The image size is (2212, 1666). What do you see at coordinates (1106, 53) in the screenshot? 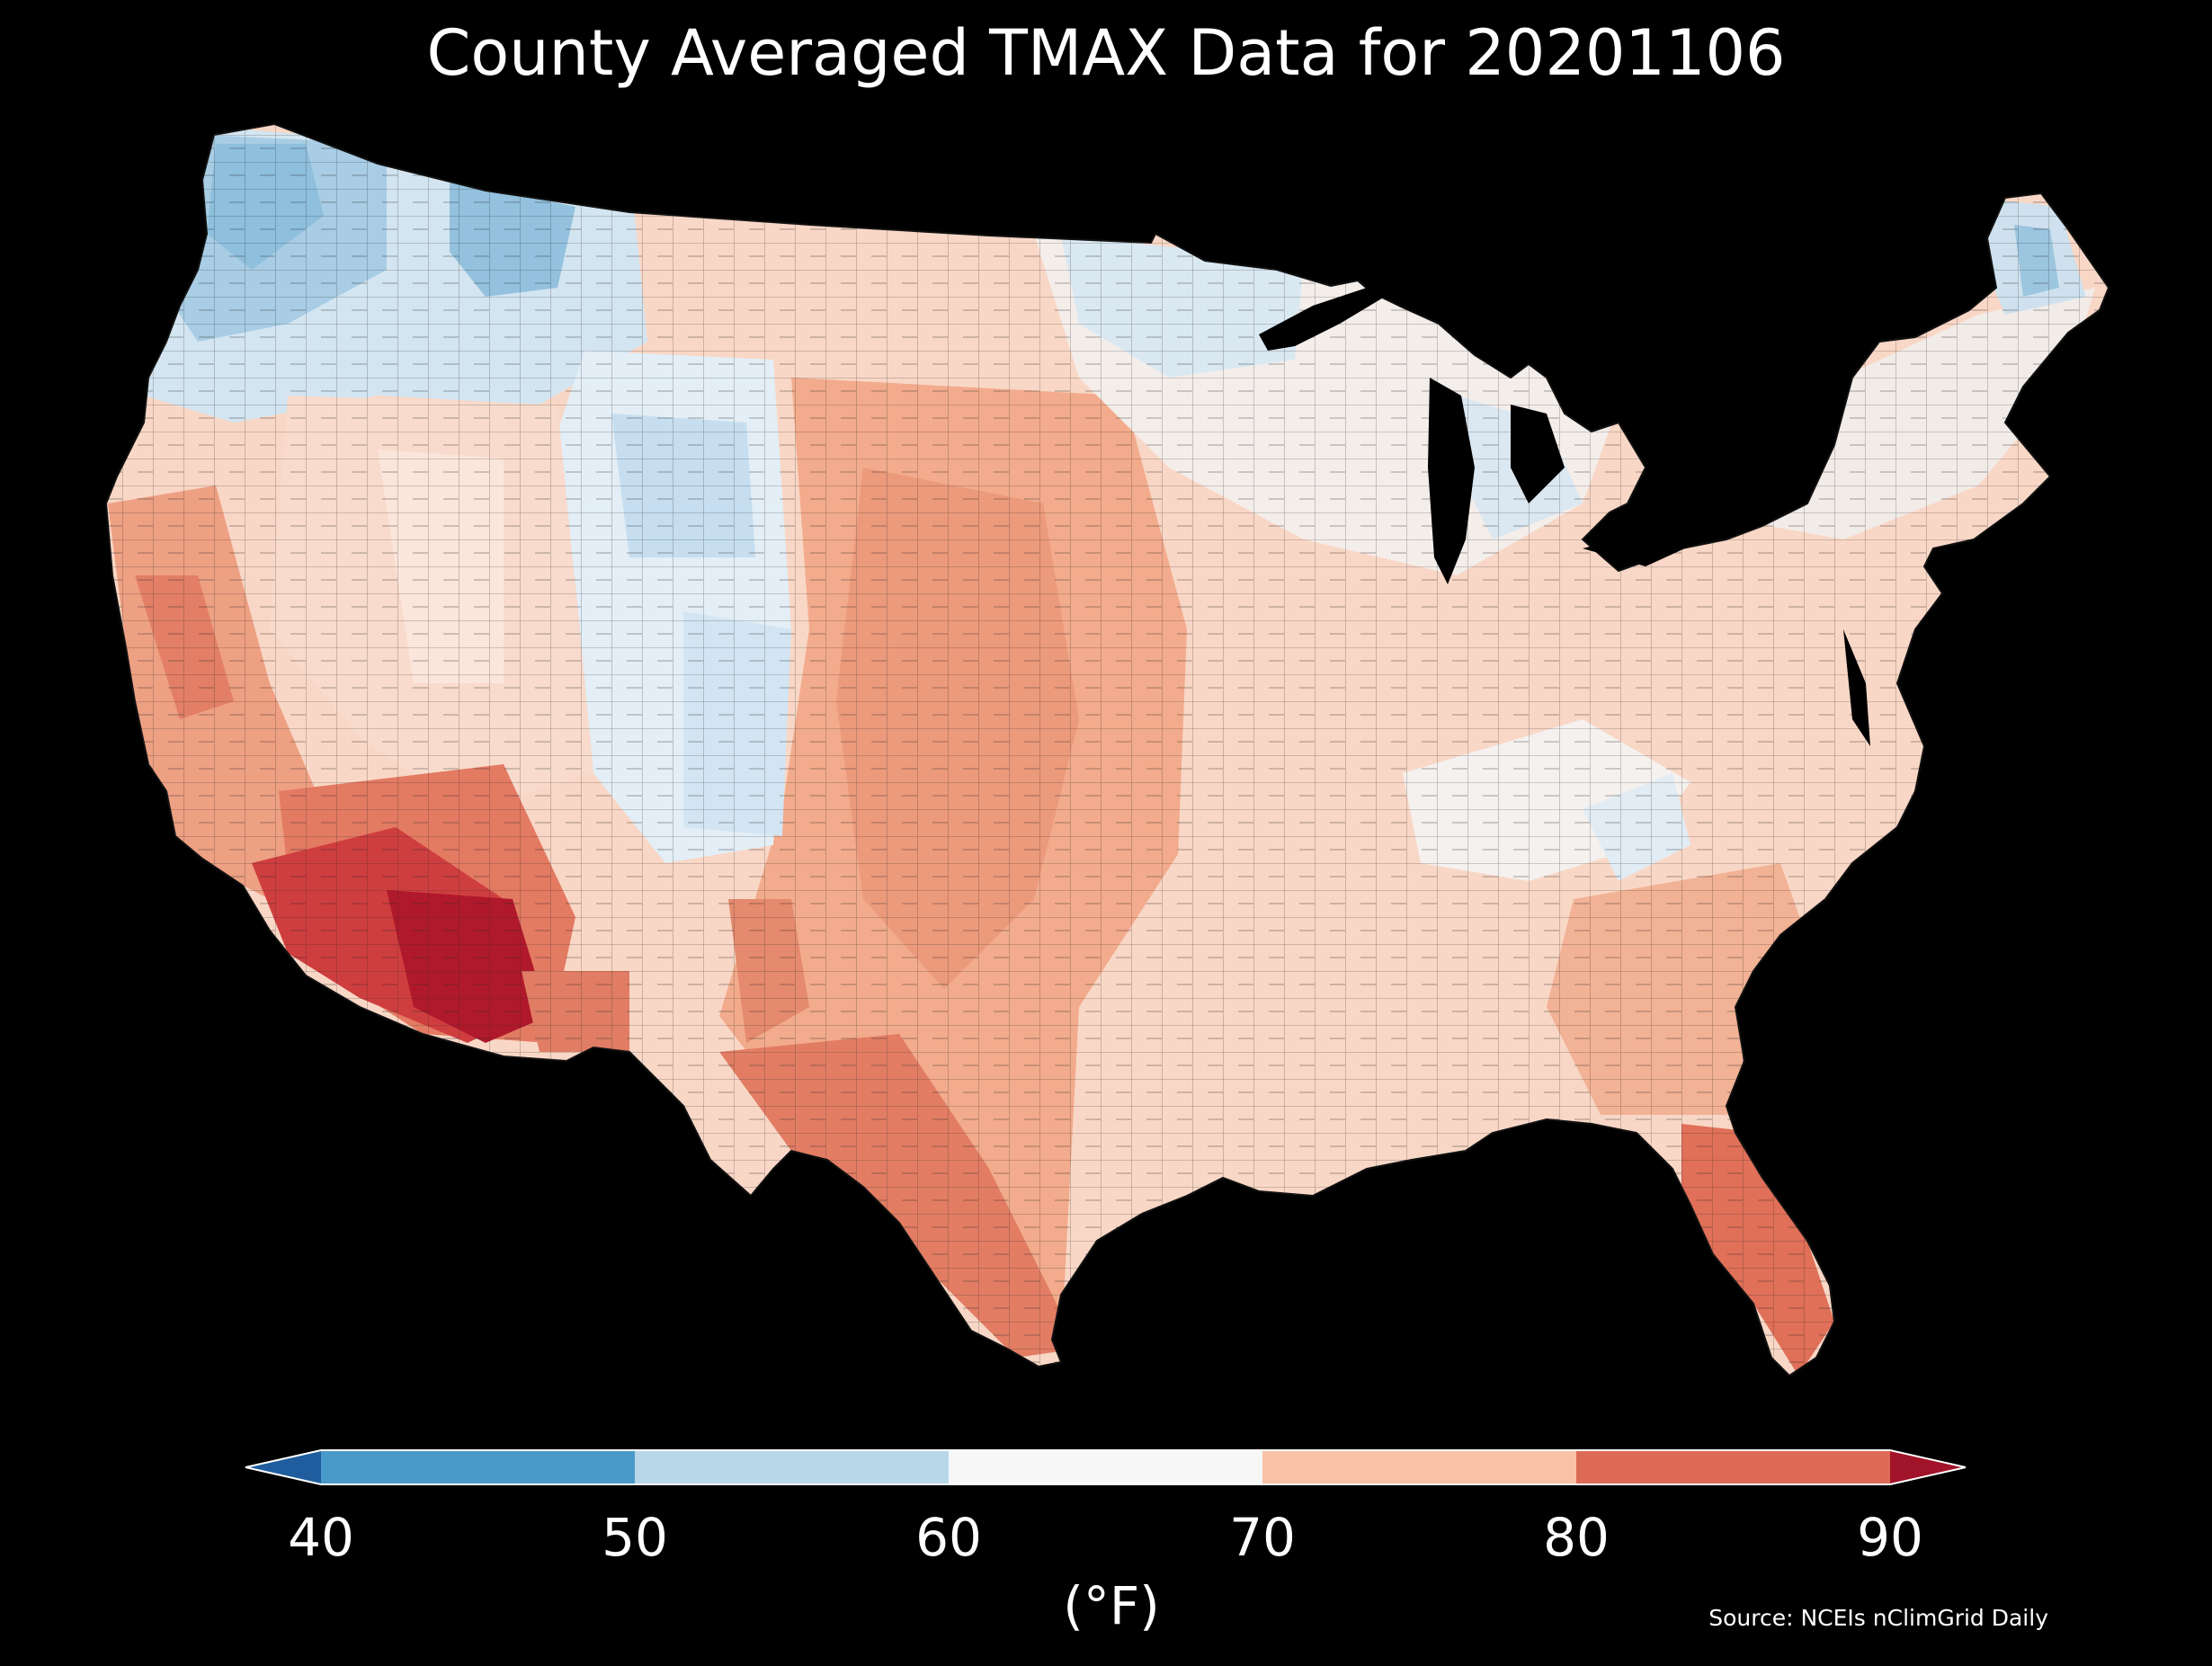
I see `map-title: County Averaged TMAX Data for 20201106` at bounding box center [1106, 53].